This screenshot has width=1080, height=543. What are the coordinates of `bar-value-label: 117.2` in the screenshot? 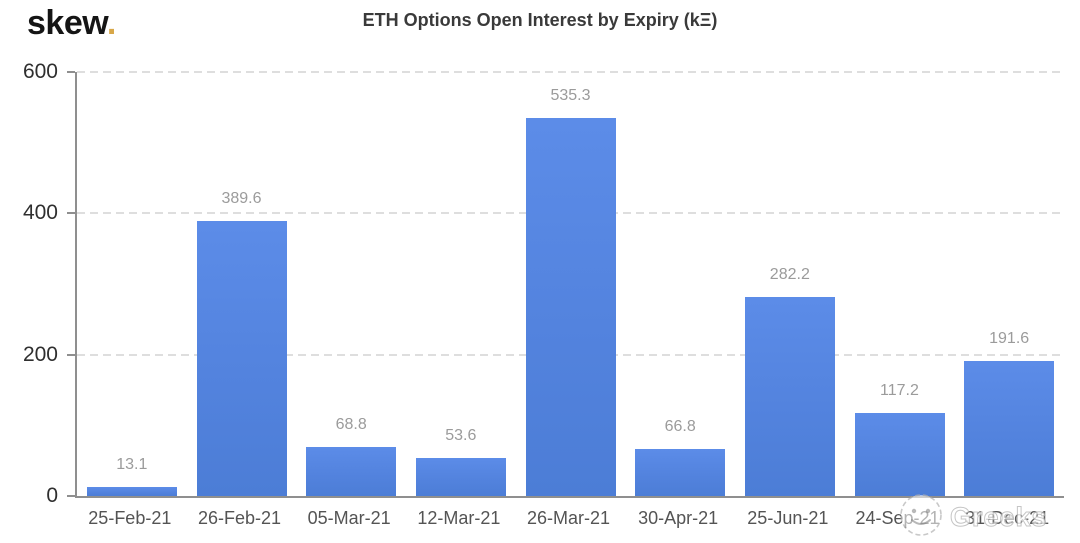 It's located at (899, 391).